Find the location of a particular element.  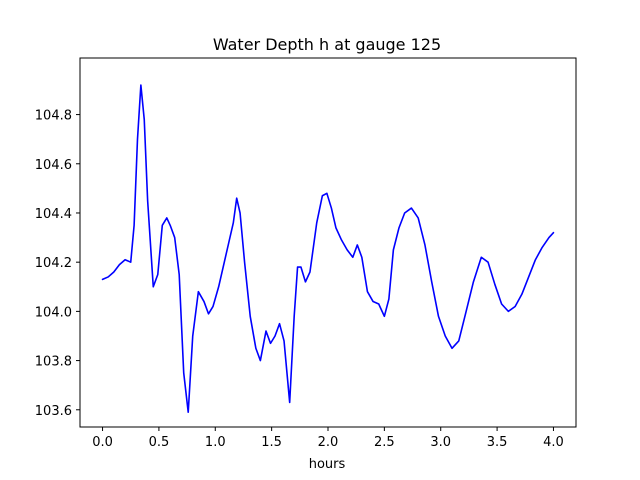

x-tick-label: 1.5 is located at coordinates (271, 442).